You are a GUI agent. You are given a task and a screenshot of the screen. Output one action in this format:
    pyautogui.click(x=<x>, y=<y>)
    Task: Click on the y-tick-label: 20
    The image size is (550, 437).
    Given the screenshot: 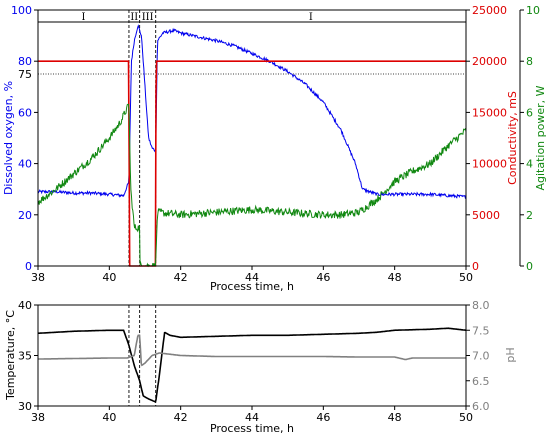 What is the action you would take?
    pyautogui.click(x=25, y=215)
    